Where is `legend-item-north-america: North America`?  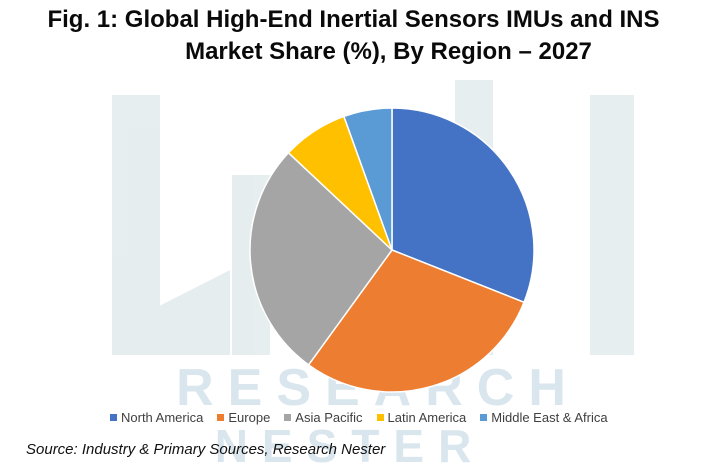 legend-item-north-america: North America is located at coordinates (156, 417).